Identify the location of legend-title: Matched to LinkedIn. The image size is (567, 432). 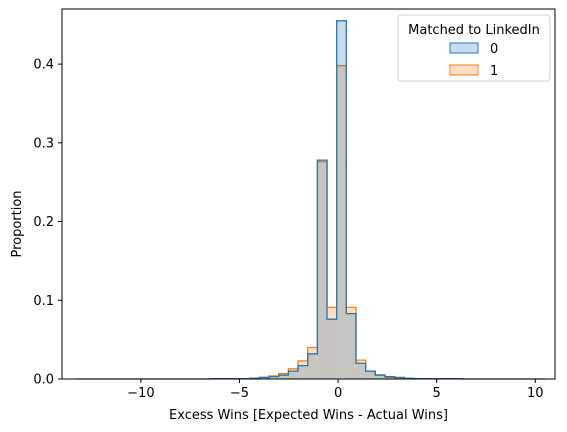
(474, 30).